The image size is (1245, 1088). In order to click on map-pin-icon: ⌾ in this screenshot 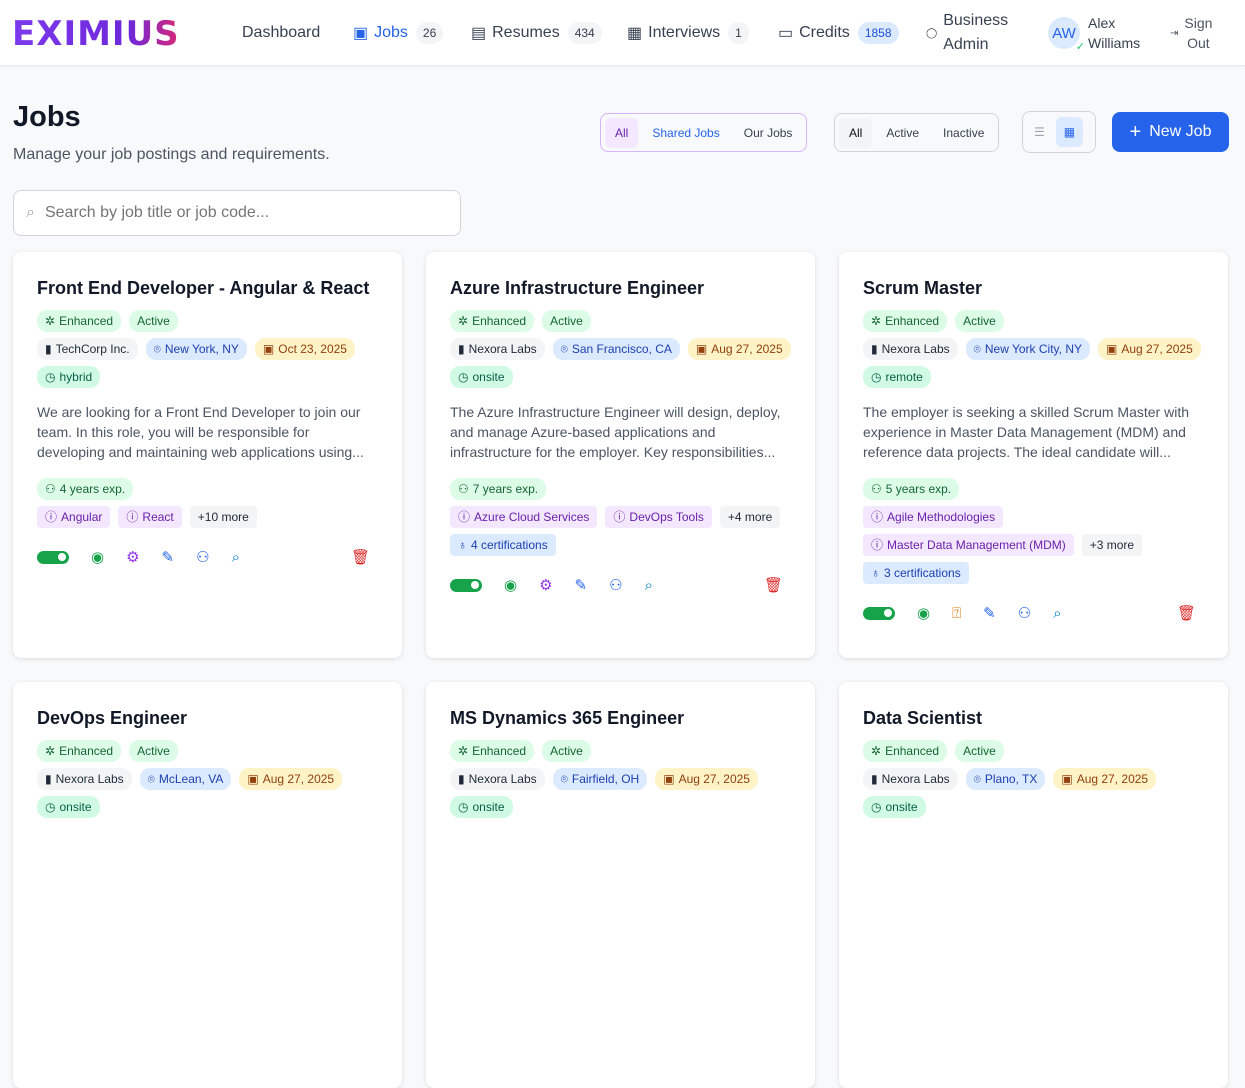, I will do `click(564, 779)`.